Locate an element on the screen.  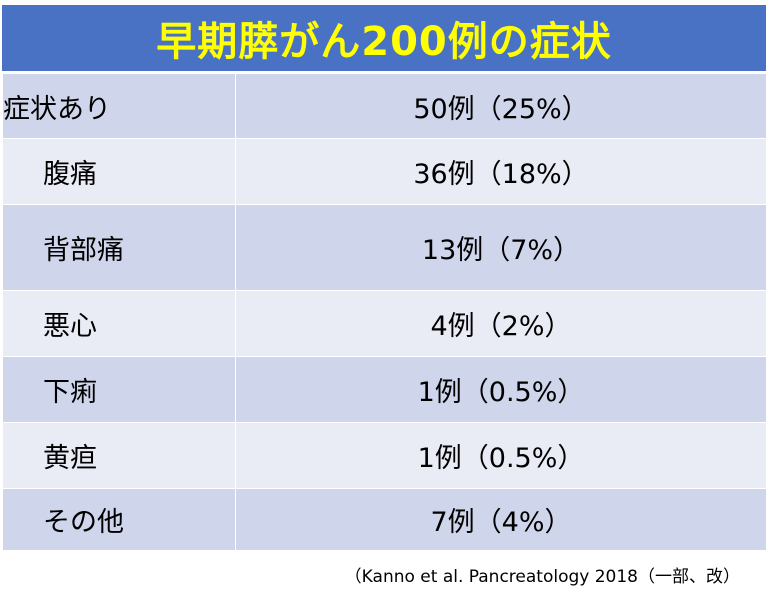
table-row: 黄疸 1例（0.5%） is located at coordinates (384, 455).